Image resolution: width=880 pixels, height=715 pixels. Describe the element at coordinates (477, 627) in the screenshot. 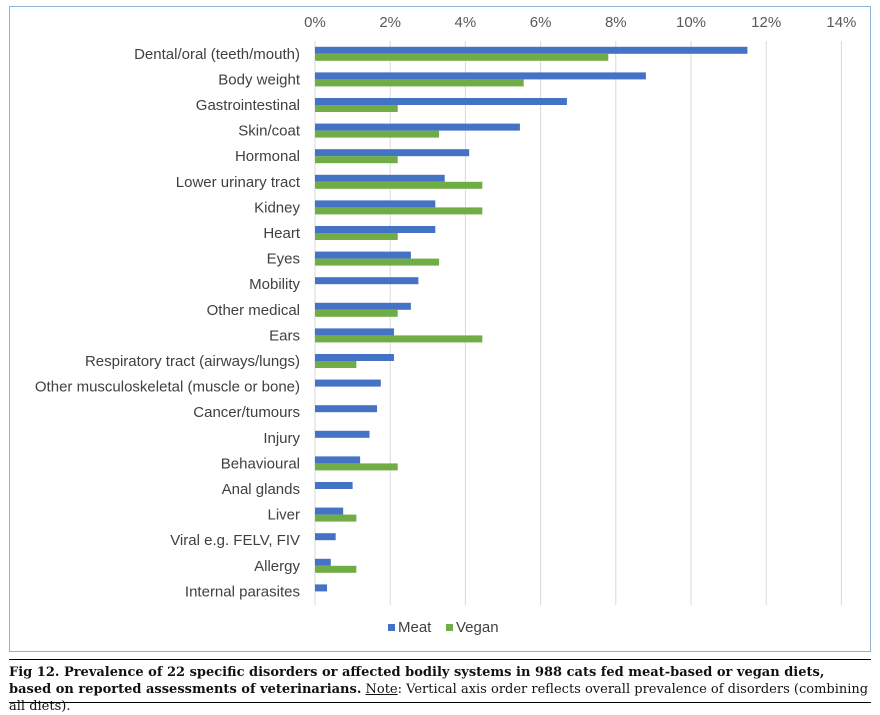

I see `legend-label-vegan: Vegan` at that location.